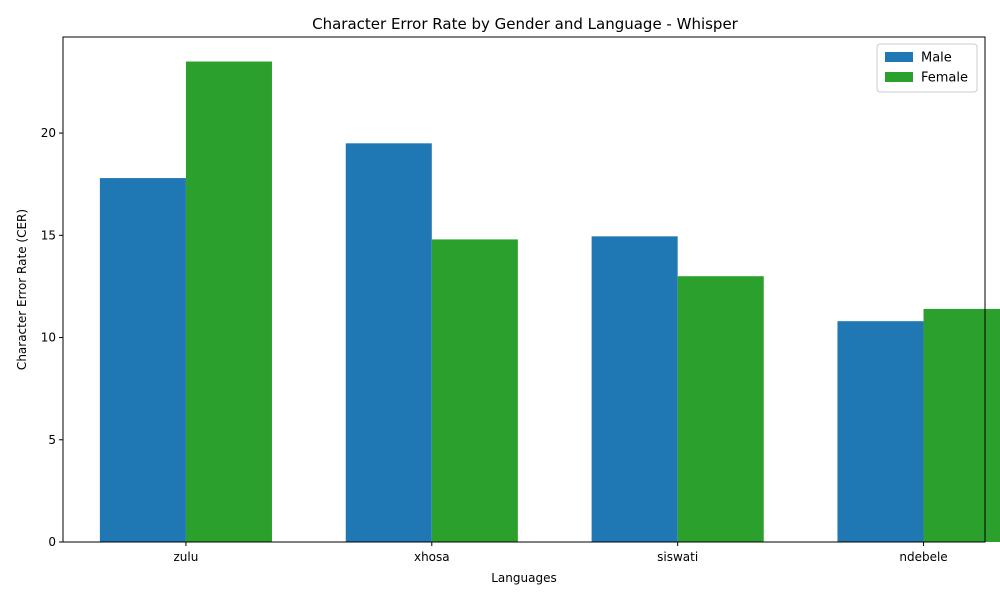  I want to click on bar-female-ndebele, so click(961, 425).